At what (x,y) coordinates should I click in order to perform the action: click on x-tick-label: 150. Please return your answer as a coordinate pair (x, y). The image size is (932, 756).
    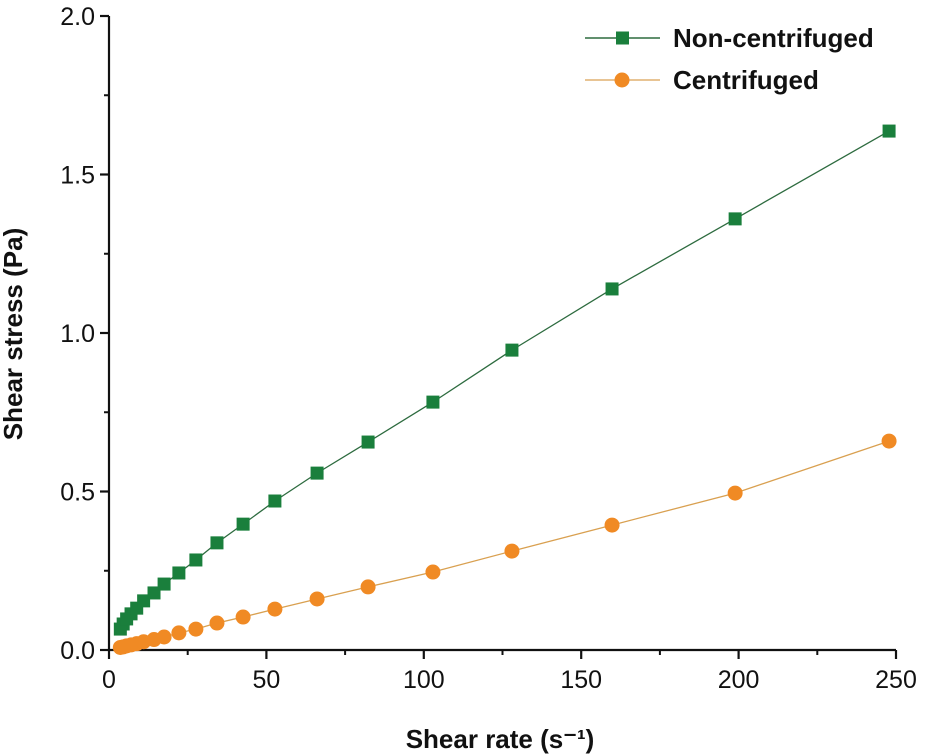
    Looking at the image, I should click on (581, 680).